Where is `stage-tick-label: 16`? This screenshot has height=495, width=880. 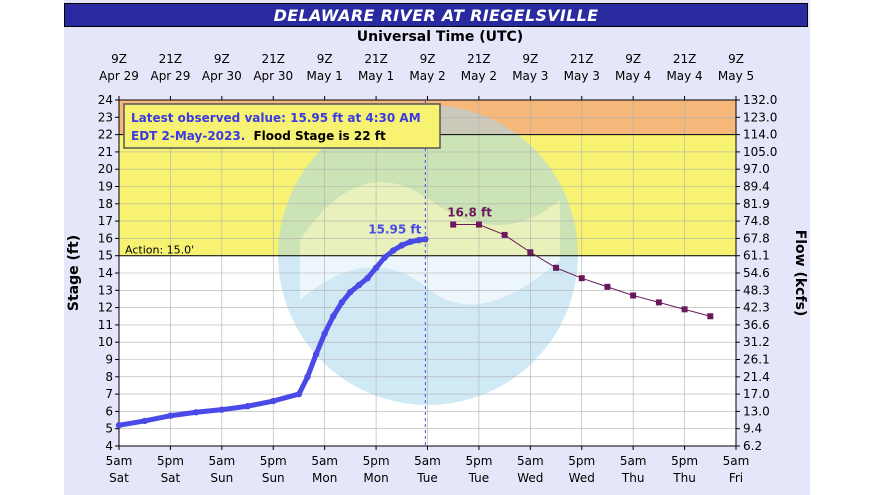
stage-tick-label: 16 is located at coordinates (105, 238).